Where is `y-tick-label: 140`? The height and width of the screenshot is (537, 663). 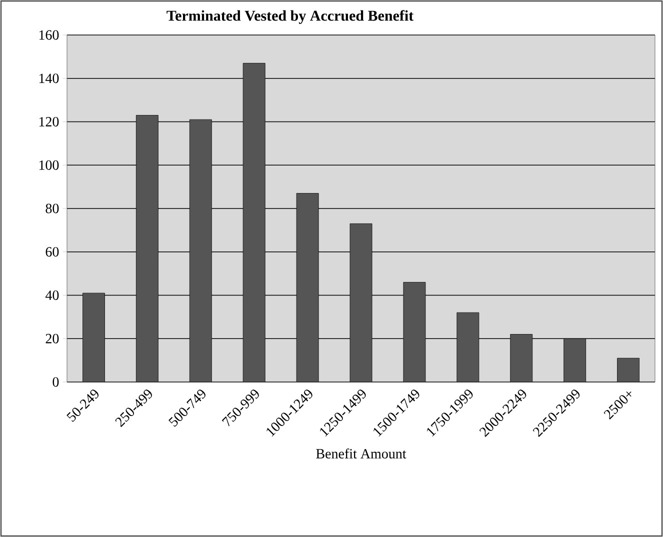
y-tick-label: 140 is located at coordinates (49, 79).